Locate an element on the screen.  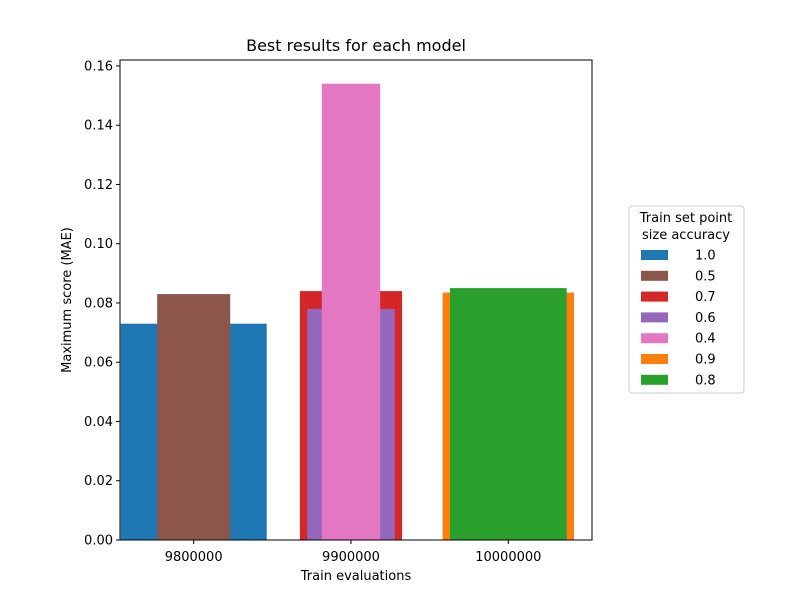
legend-label: 0.9 is located at coordinates (705, 360).